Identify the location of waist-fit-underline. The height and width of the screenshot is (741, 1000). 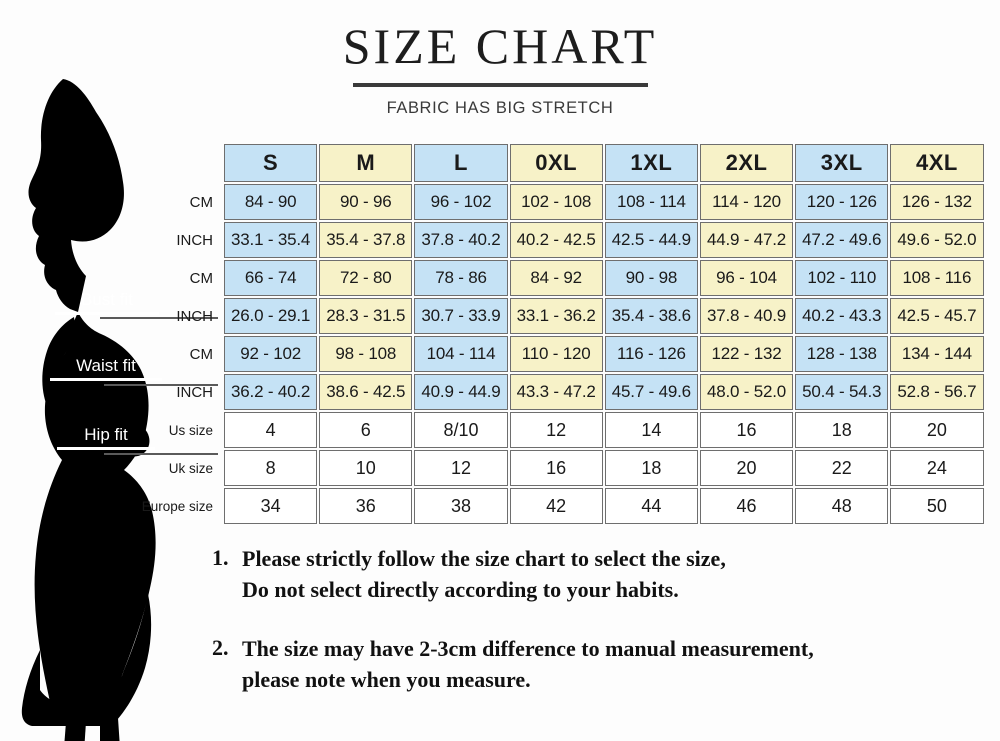
(106, 379).